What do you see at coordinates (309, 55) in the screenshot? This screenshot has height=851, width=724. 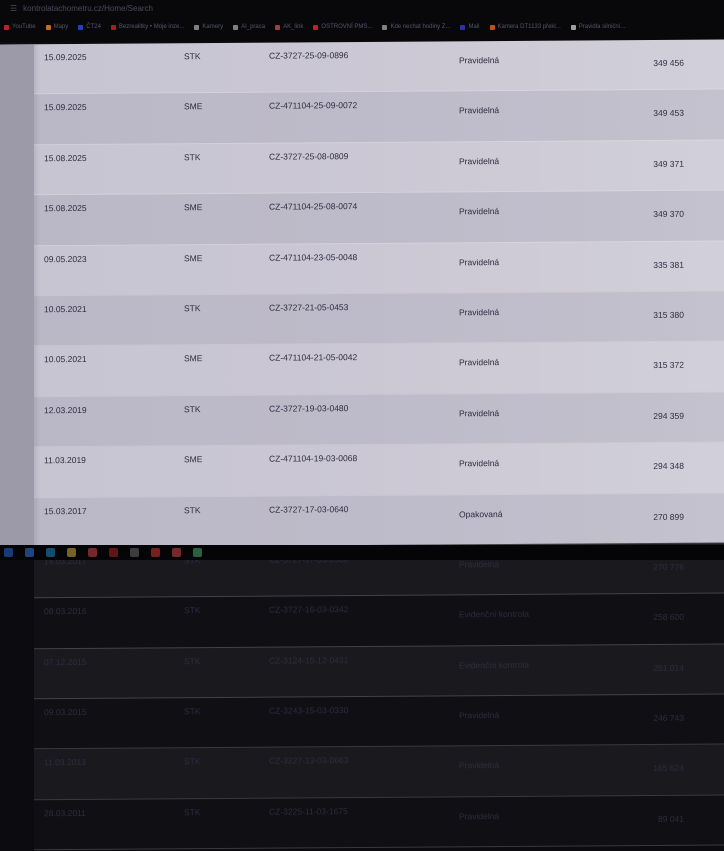 I see `protocol-number-cell: CZ-3727-25-09-0896` at bounding box center [309, 55].